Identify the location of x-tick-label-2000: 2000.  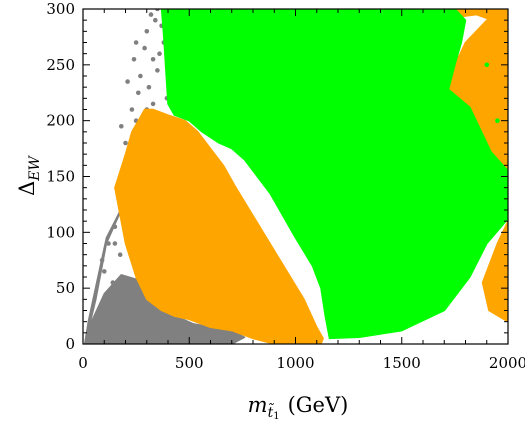
(507, 363).